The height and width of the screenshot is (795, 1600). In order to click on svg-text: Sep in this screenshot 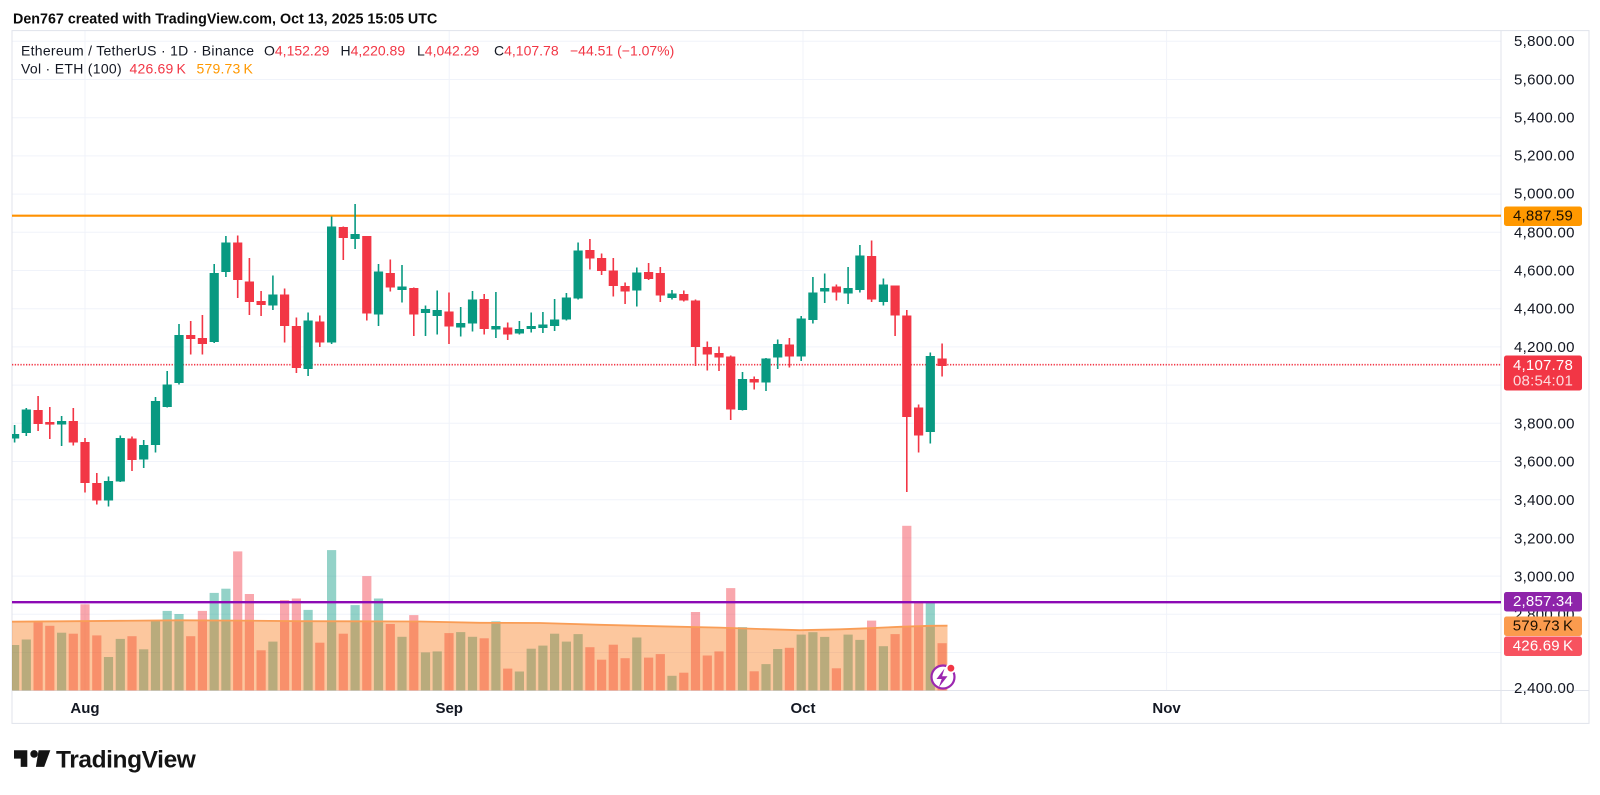, I will do `click(449, 708)`.